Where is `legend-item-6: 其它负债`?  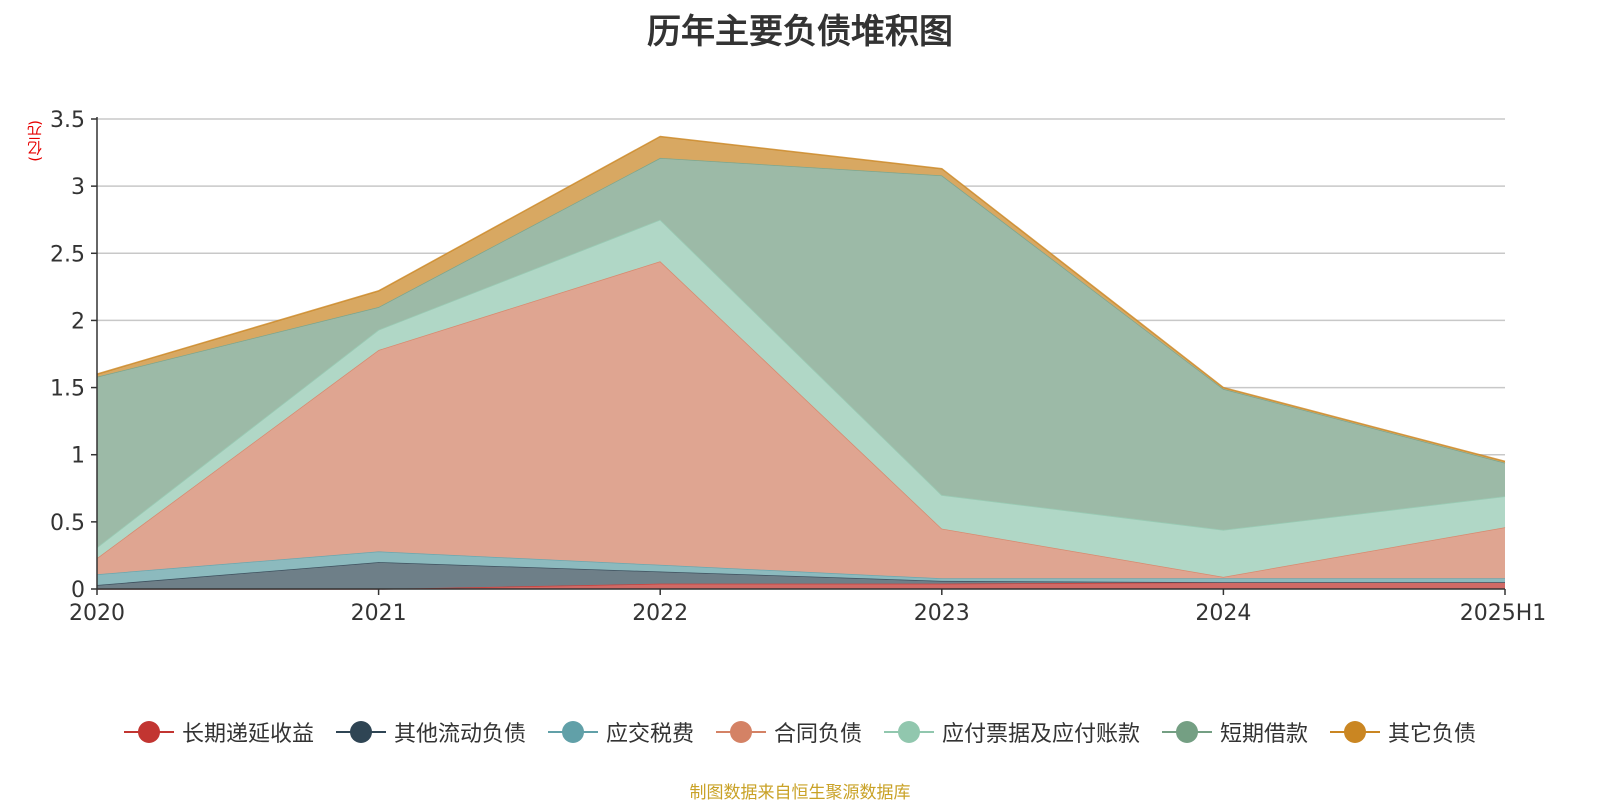
legend-item-6: 其它负债 is located at coordinates (1403, 732).